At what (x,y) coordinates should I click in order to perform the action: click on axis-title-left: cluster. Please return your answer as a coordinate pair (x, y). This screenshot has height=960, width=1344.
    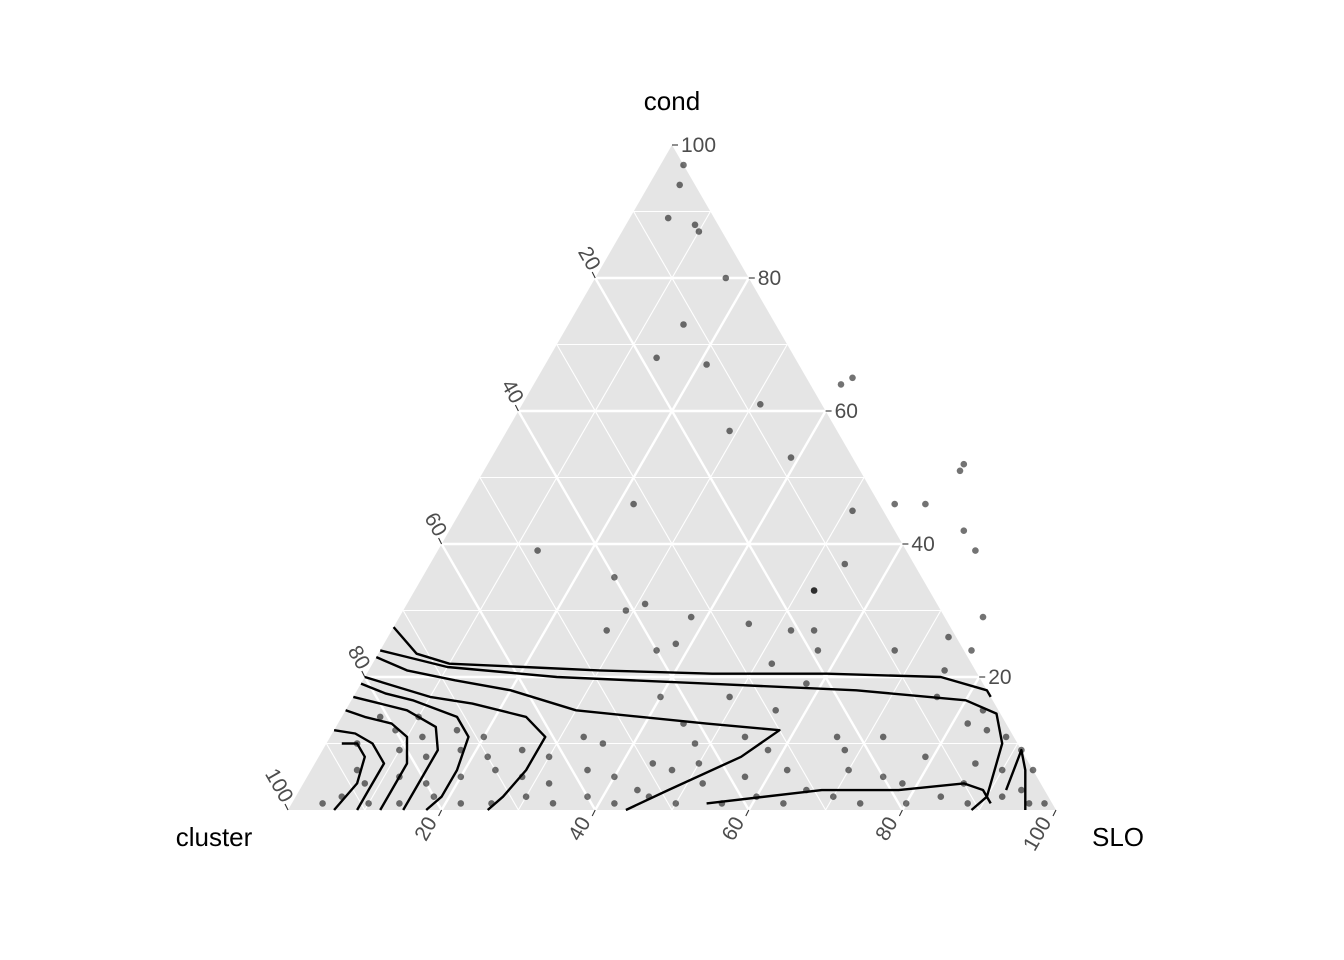
    Looking at the image, I should click on (214, 837).